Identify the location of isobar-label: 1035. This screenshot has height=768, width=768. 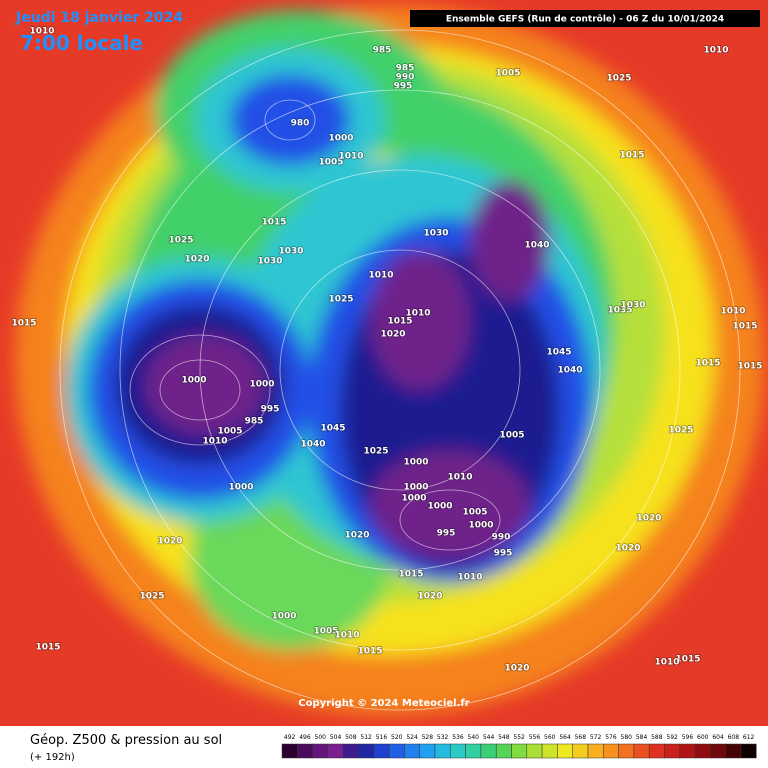
(619, 311).